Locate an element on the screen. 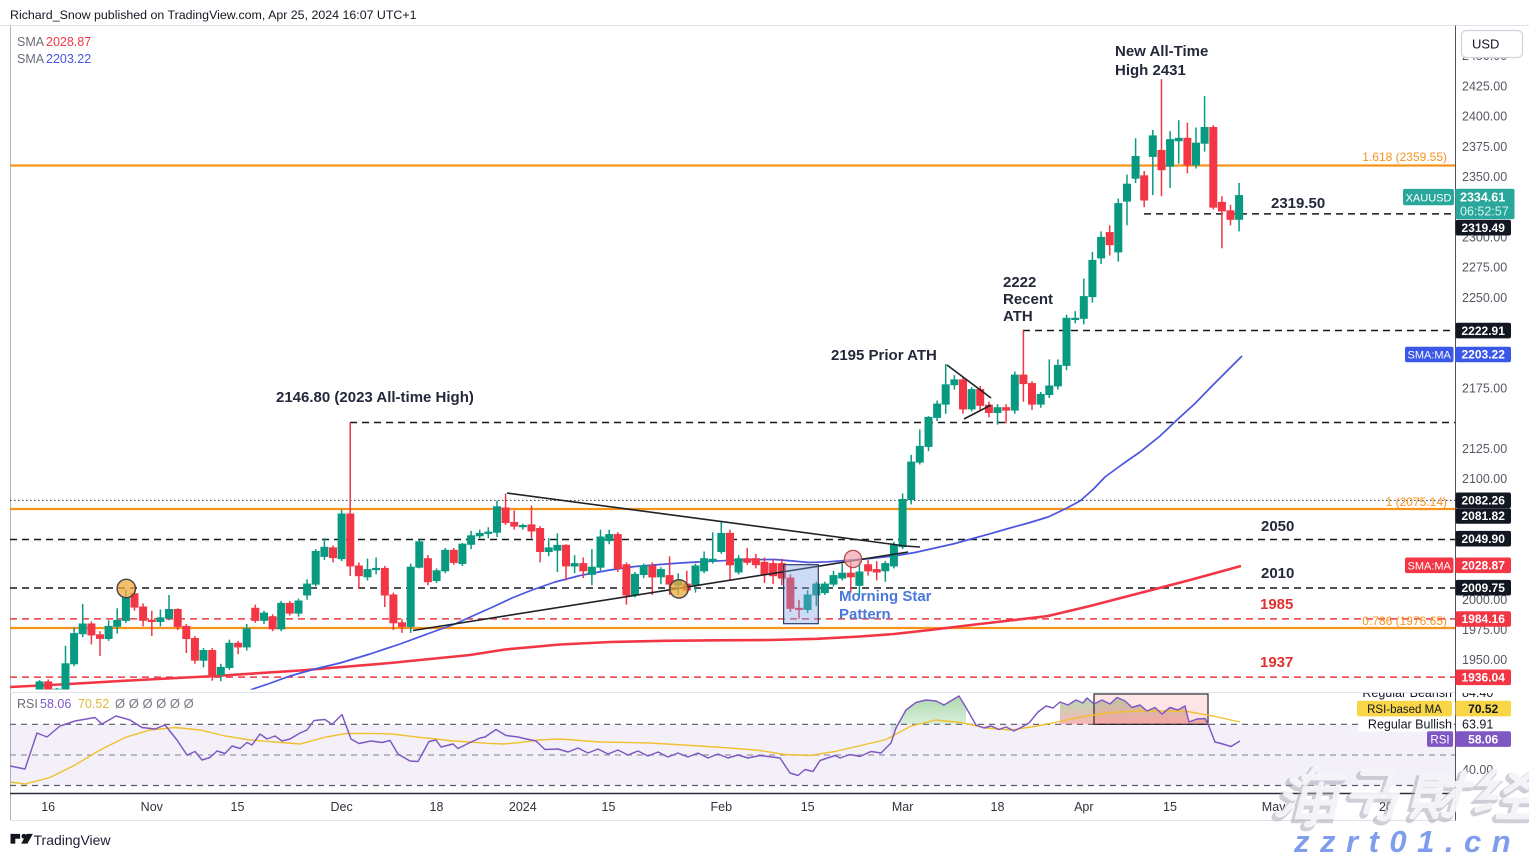  svg-text: Regular Bearish is located at coordinates (1407, 693).